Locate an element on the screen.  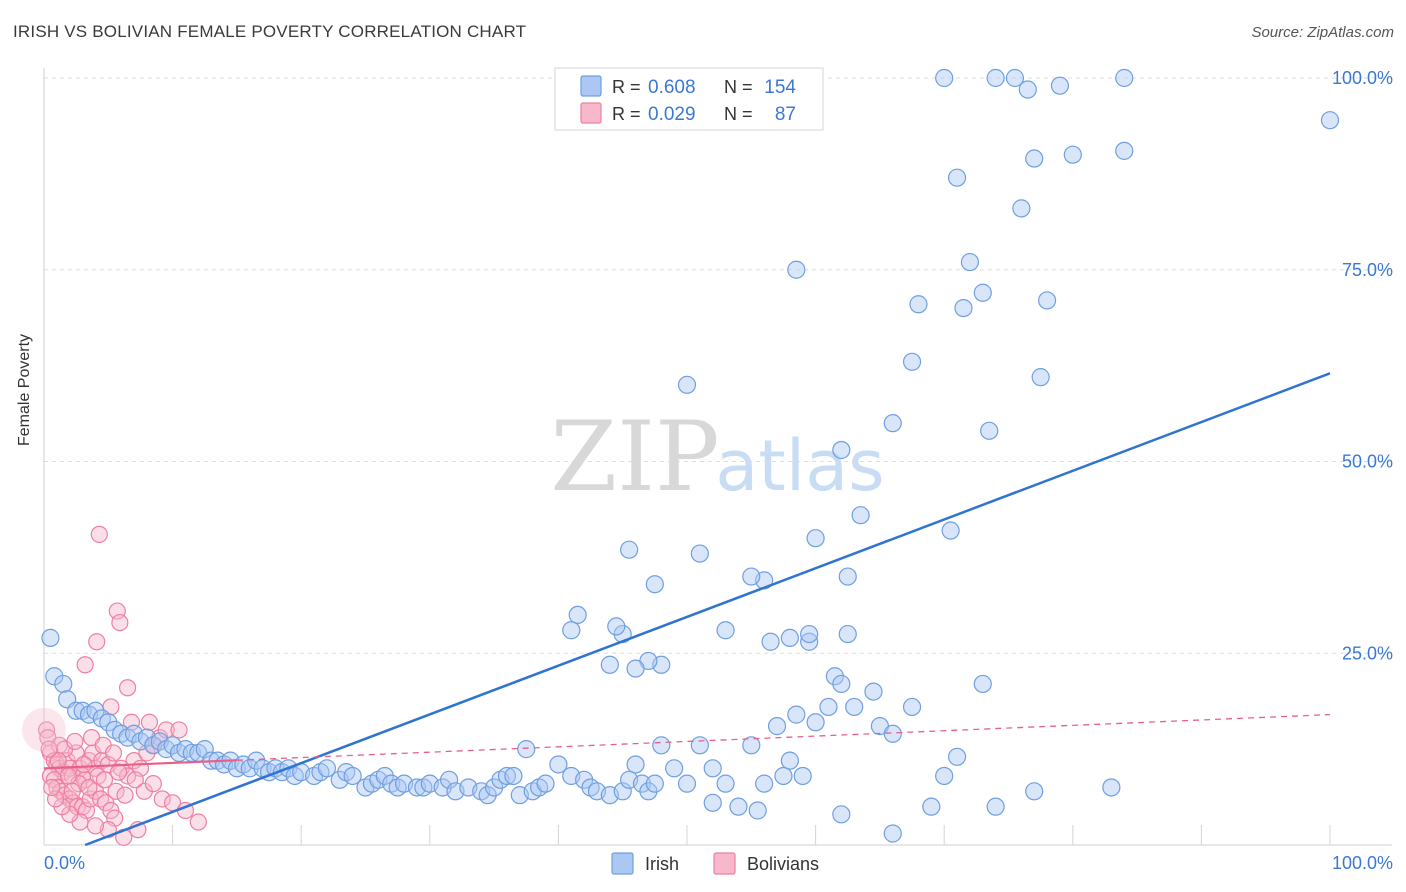
legend-irish-r-label: R = is located at coordinates (626, 87).